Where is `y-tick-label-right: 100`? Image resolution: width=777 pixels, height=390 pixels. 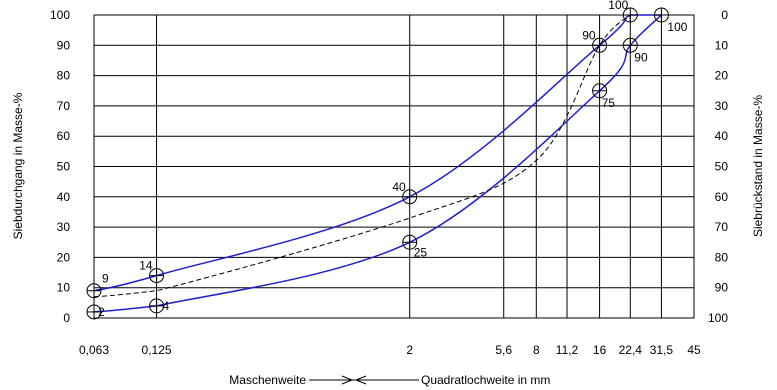
y-tick-label-right: 100 is located at coordinates (718, 318).